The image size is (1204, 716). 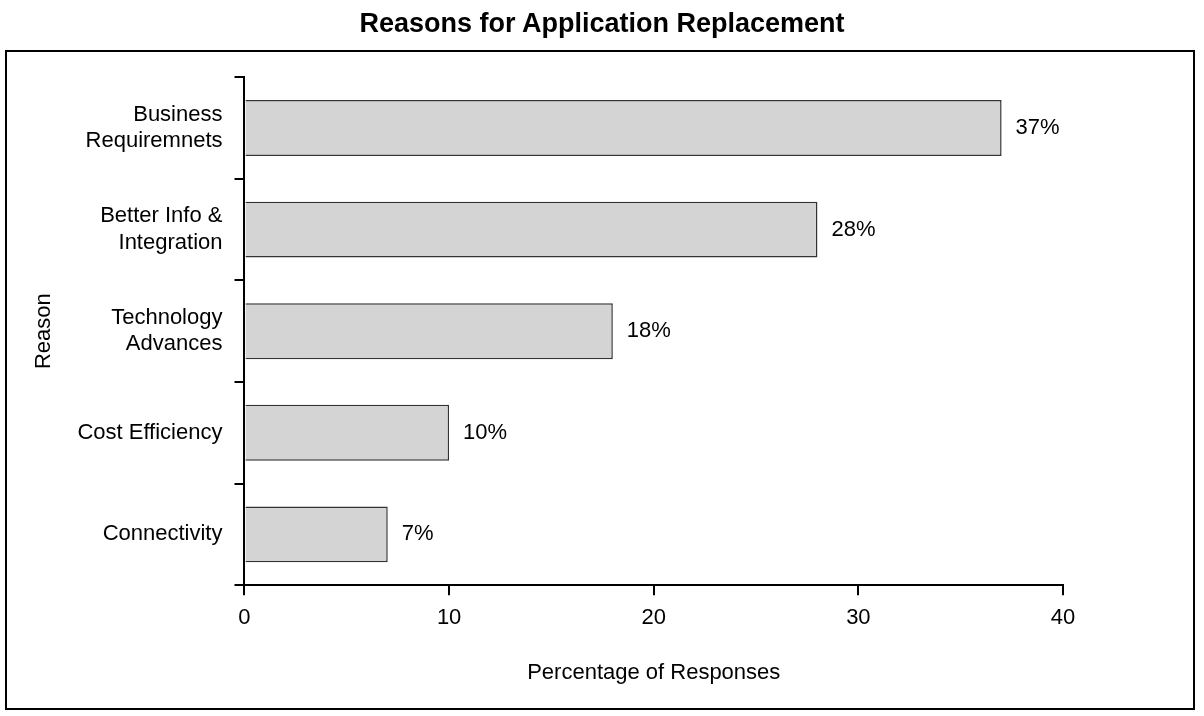 I want to click on x-tick-label: 30, so click(x=858, y=617).